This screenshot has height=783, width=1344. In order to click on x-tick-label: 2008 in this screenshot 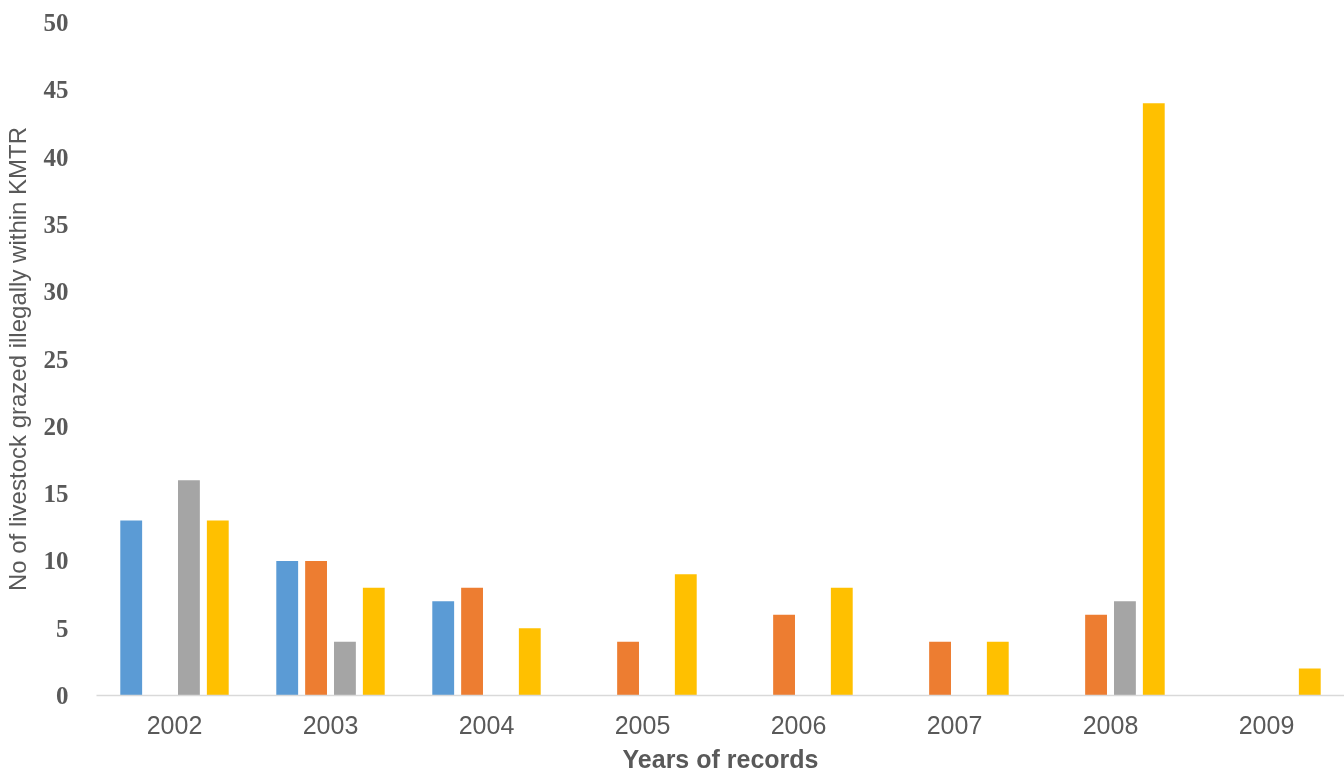, I will do `click(1110, 724)`.